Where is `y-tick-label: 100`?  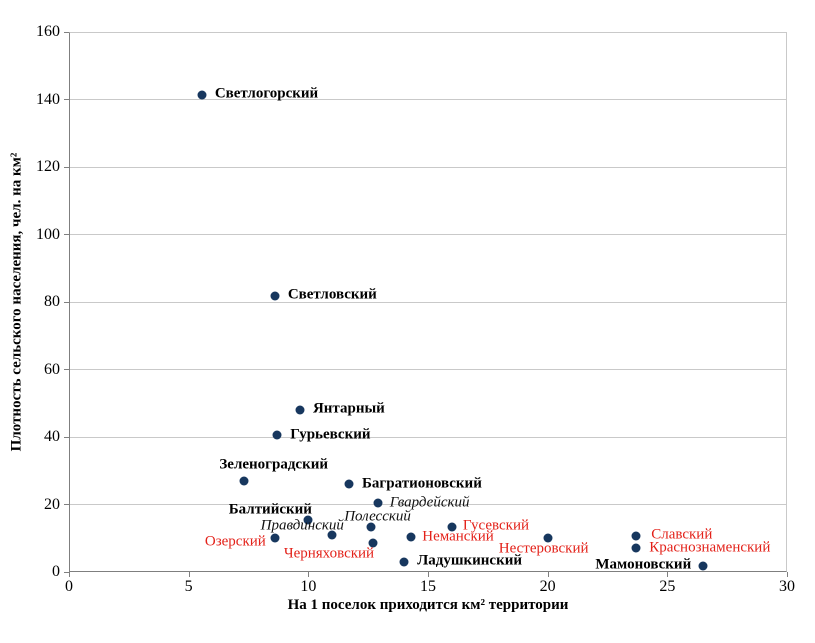
y-tick-label: 100 is located at coordinates (48, 234).